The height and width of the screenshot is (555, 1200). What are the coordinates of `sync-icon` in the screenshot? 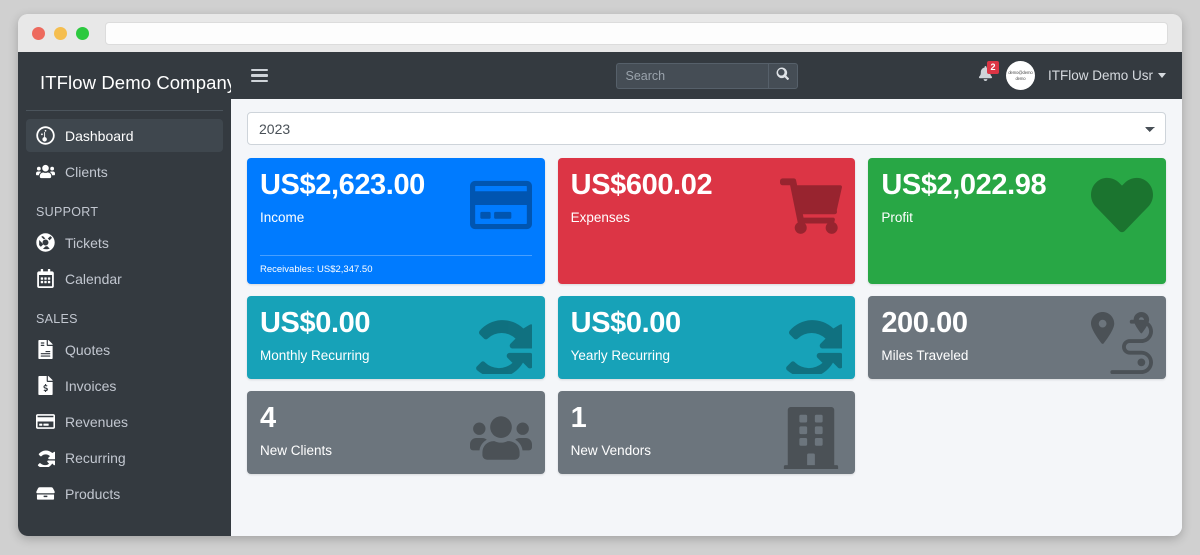 It's located at (45, 457).